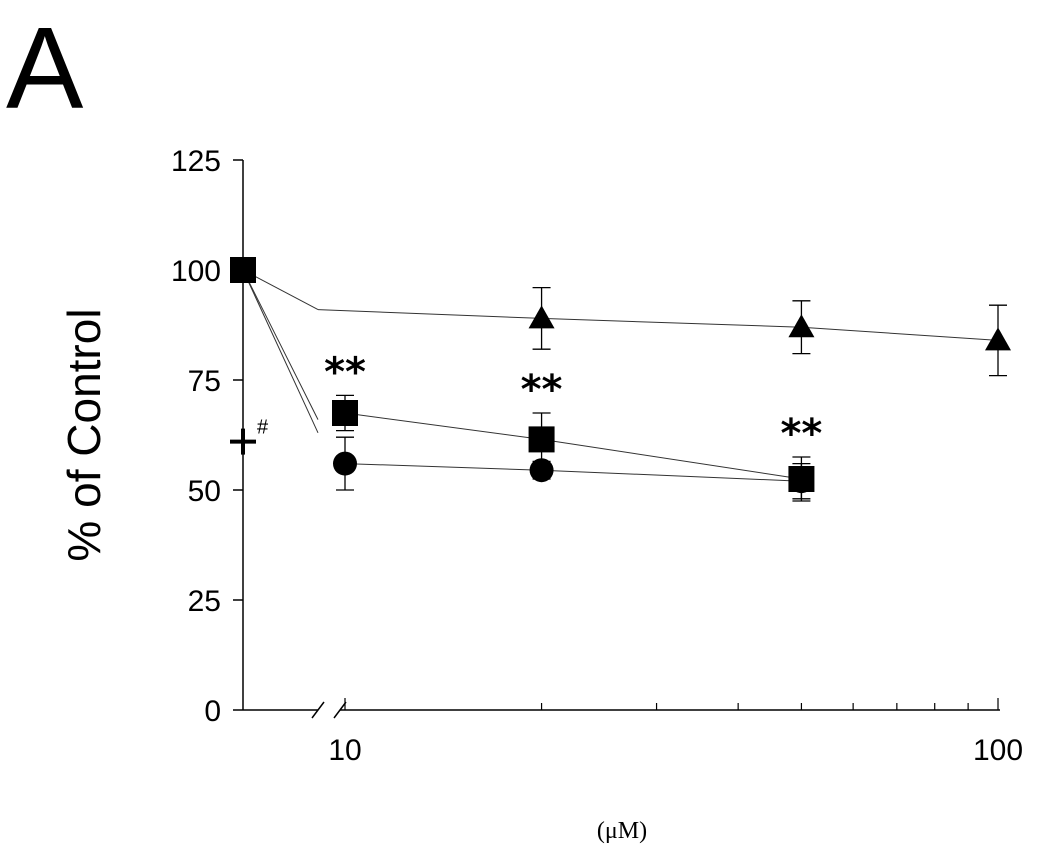  I want to click on hash-annotation: #, so click(263, 428).